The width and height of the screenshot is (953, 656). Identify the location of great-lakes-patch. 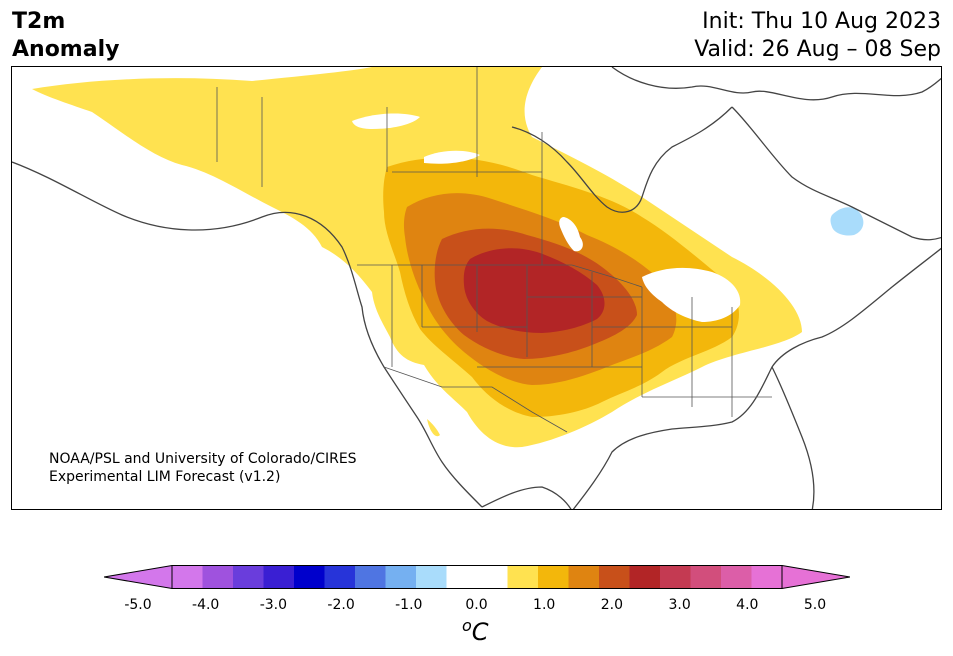
(691, 294).